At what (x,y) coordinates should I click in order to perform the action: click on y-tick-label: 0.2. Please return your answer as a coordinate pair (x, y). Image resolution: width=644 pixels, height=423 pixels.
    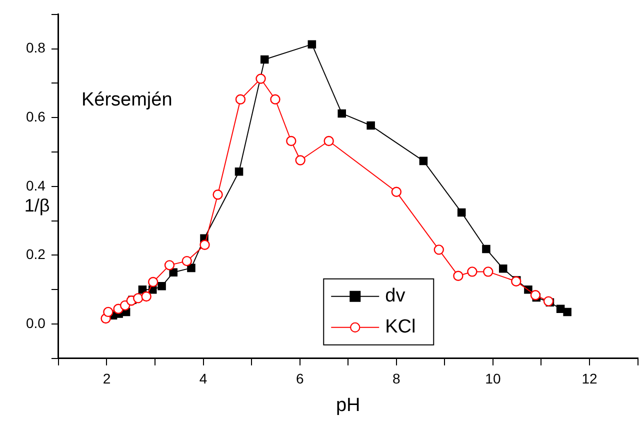
    Looking at the image, I should click on (36, 254).